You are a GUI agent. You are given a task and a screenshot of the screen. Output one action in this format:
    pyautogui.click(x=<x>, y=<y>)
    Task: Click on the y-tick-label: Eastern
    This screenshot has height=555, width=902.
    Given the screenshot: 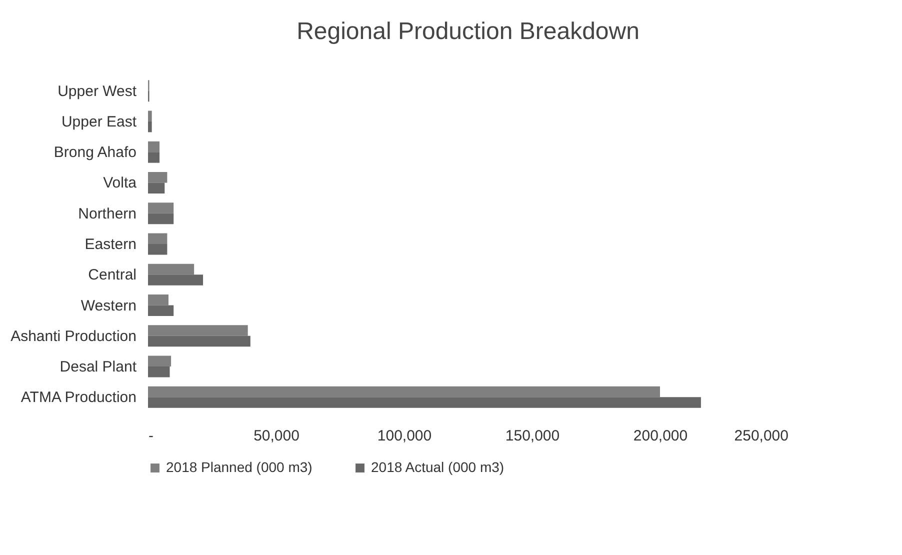 What is the action you would take?
    pyautogui.click(x=110, y=244)
    